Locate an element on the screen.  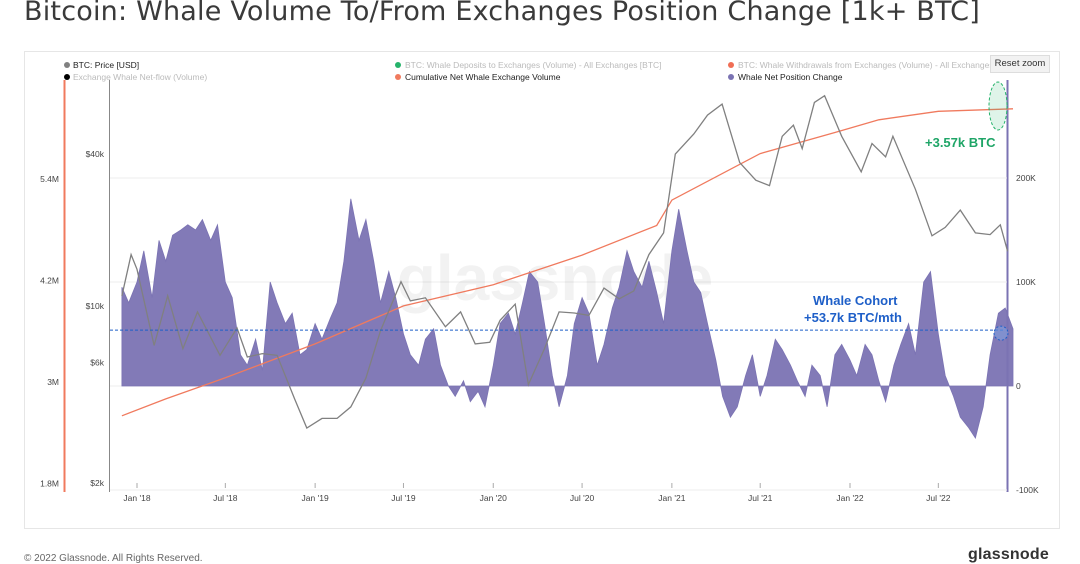
green-dashed-ellipse is located at coordinates (998, 106).